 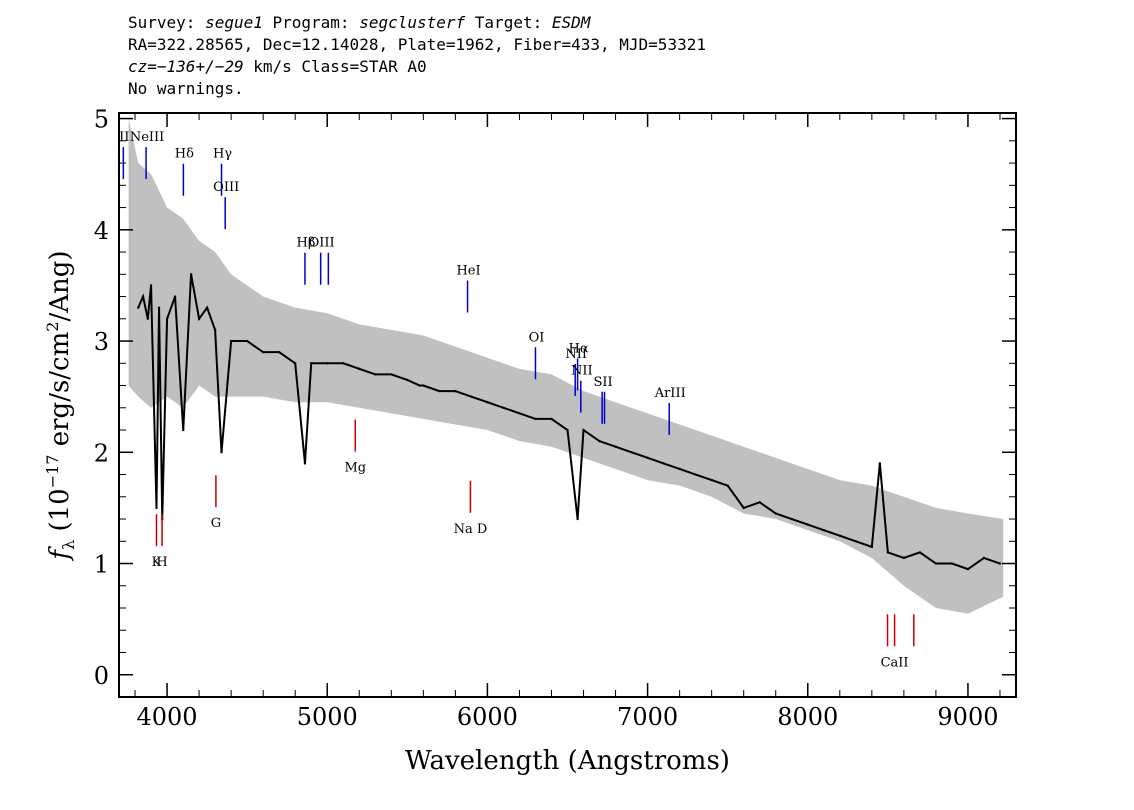 What do you see at coordinates (101, 453) in the screenshot?
I see `y-tick-label: 2` at bounding box center [101, 453].